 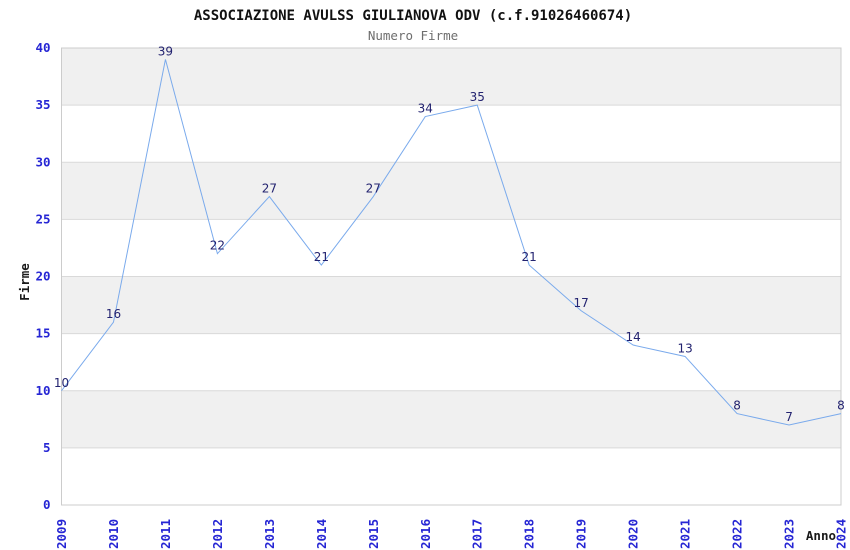 I want to click on x-tick-label: 2010, so click(x=113, y=534).